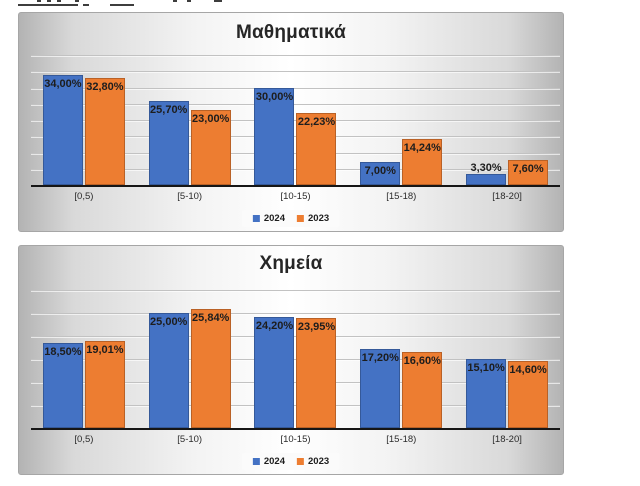 The image size is (640, 486). Describe the element at coordinates (316, 326) in the screenshot. I see `data-label: 23,95%` at that location.